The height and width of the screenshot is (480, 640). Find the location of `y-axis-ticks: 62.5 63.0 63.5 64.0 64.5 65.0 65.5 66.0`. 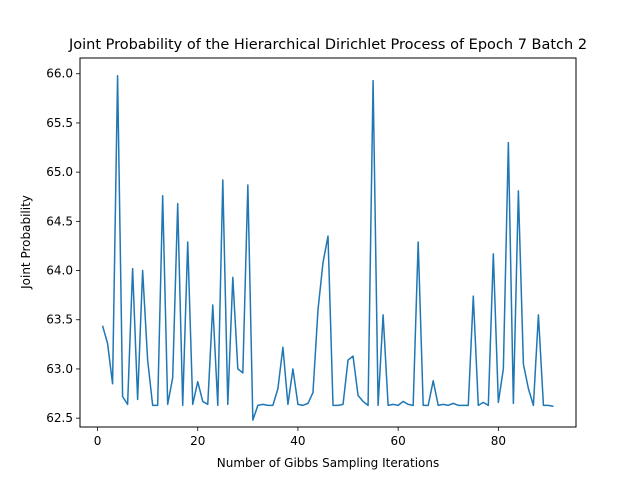

y-axis-ticks: 62.5 63.0 63.5 64.0 64.5 65.0 65.5 66.0 is located at coordinates (63, 246).